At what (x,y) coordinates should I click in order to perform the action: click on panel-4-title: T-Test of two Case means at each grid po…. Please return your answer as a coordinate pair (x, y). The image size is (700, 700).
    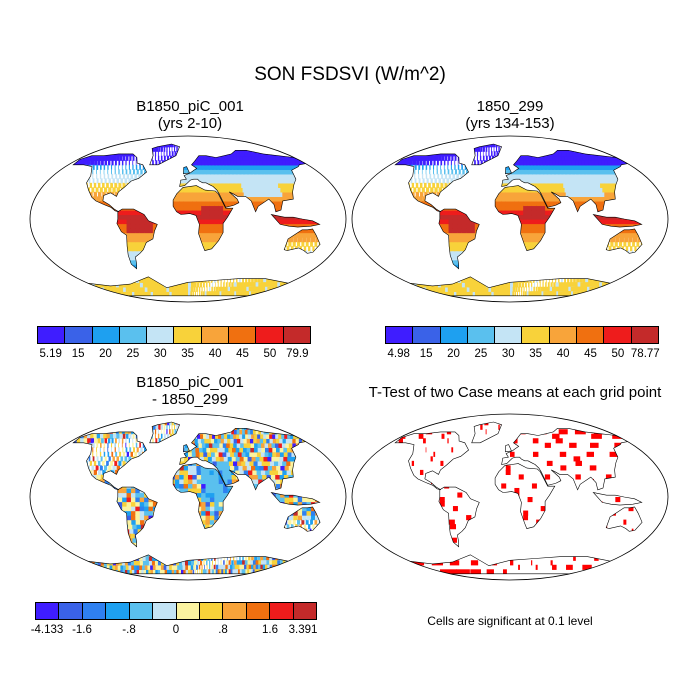
    Looking at the image, I should click on (515, 392).